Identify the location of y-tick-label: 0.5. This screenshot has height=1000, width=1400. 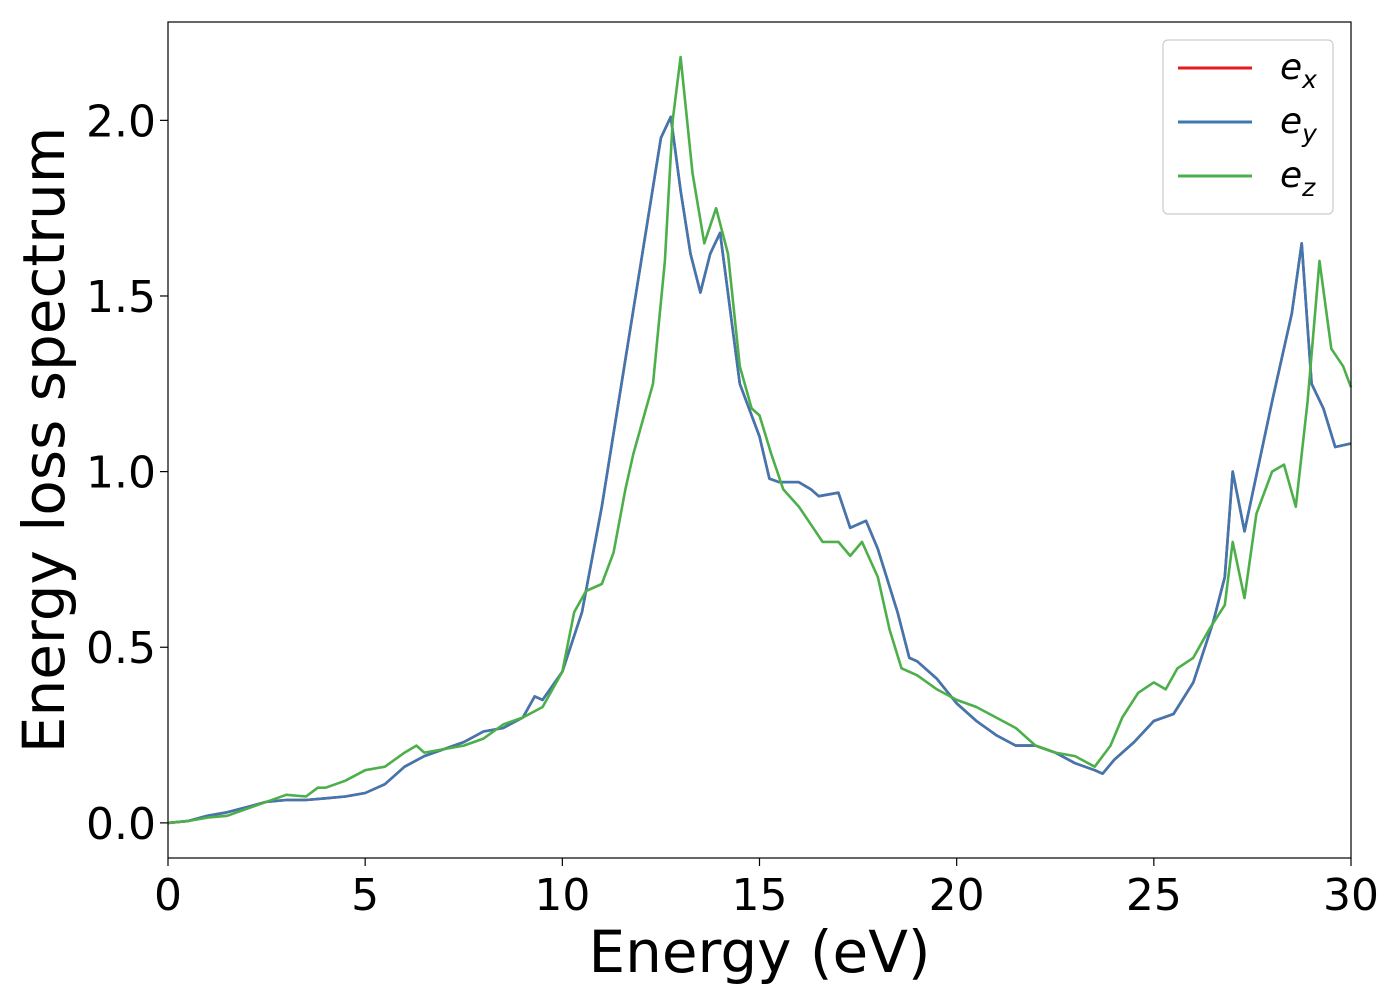
(121, 648).